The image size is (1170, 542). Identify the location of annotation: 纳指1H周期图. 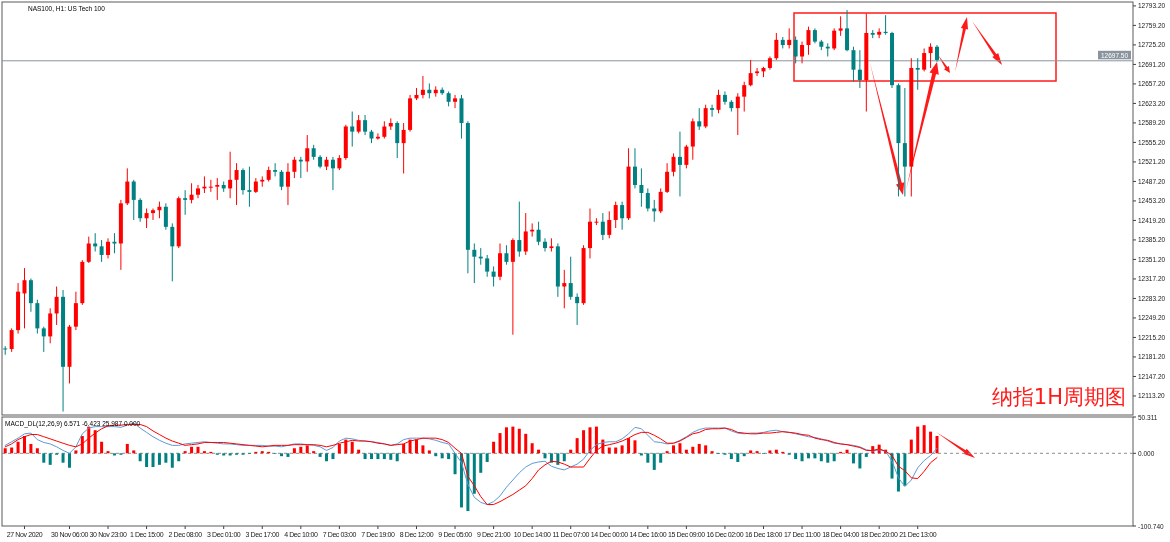
(1058, 397).